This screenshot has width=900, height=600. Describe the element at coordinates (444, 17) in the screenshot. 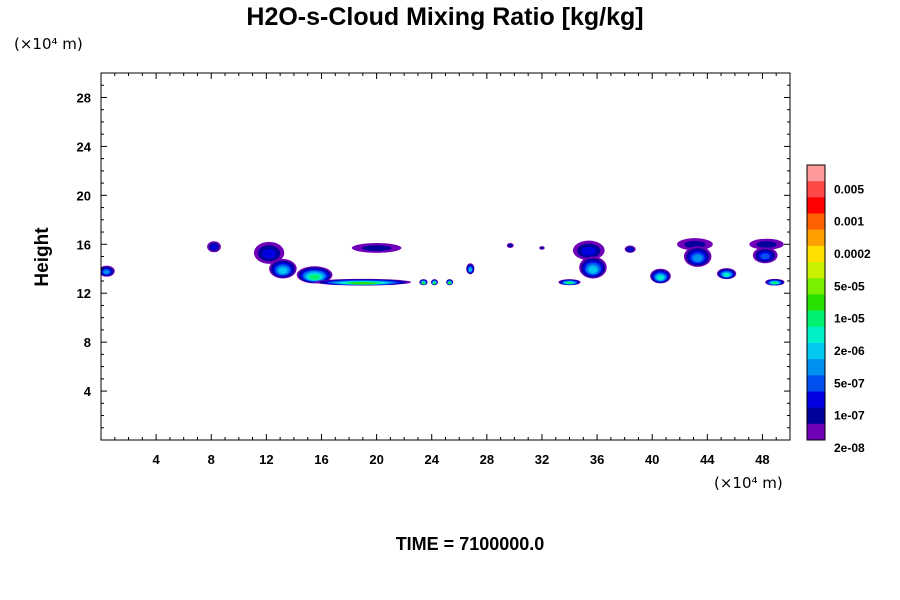

I see `chart-title: H2O-s-Cloud Mixing Ratio [kg/kg]` at that location.